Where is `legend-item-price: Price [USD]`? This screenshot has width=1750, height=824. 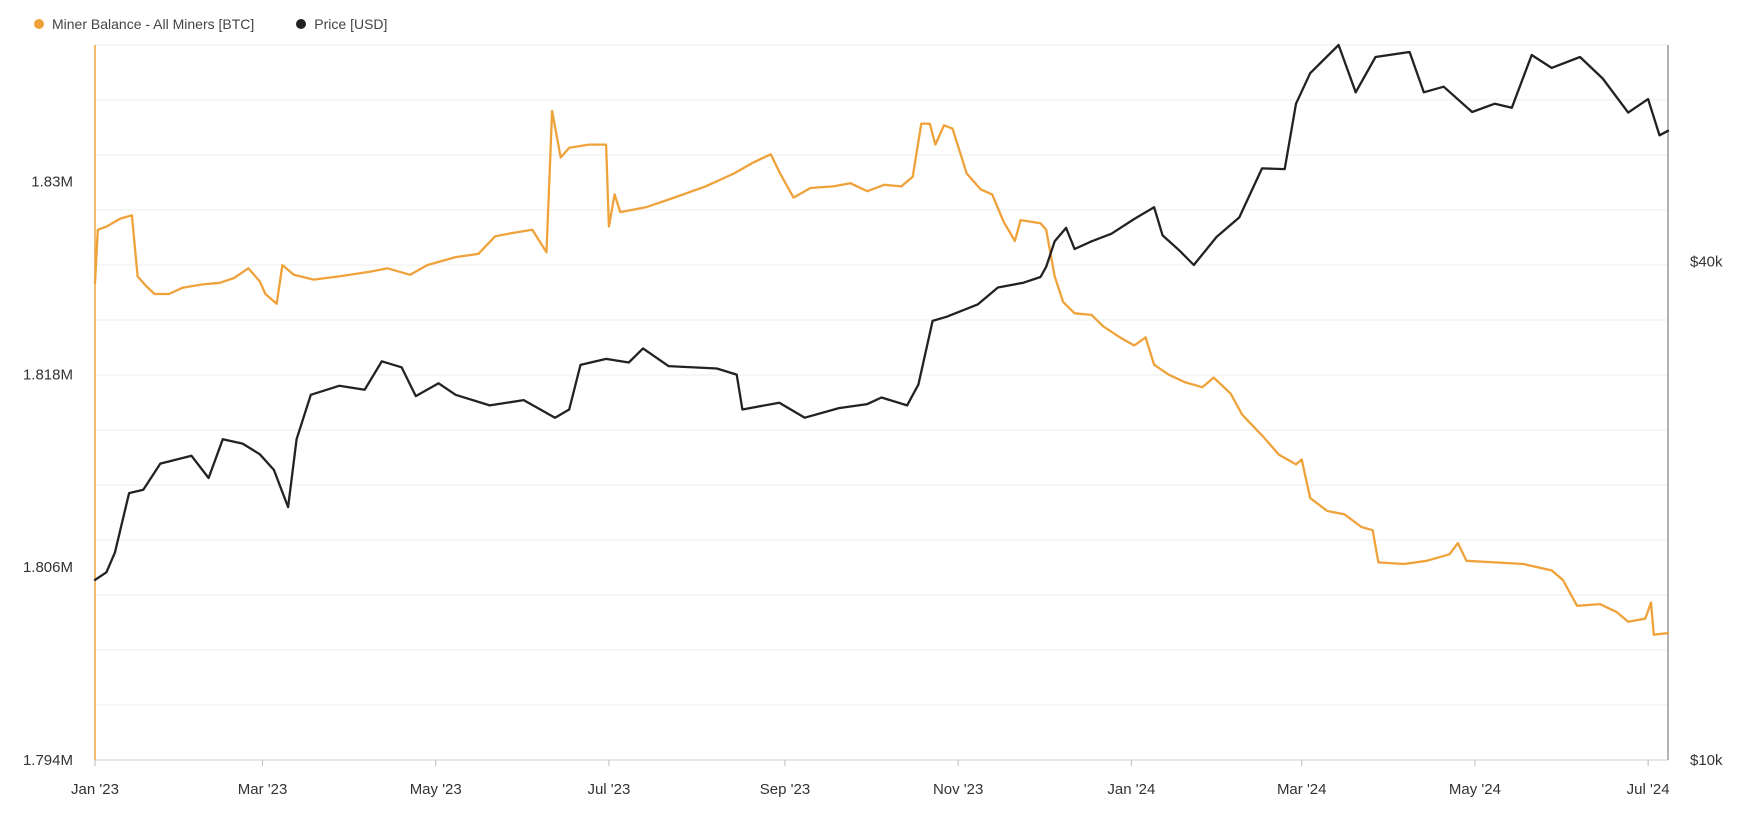 legend-item-price: Price [USD] is located at coordinates (341, 24).